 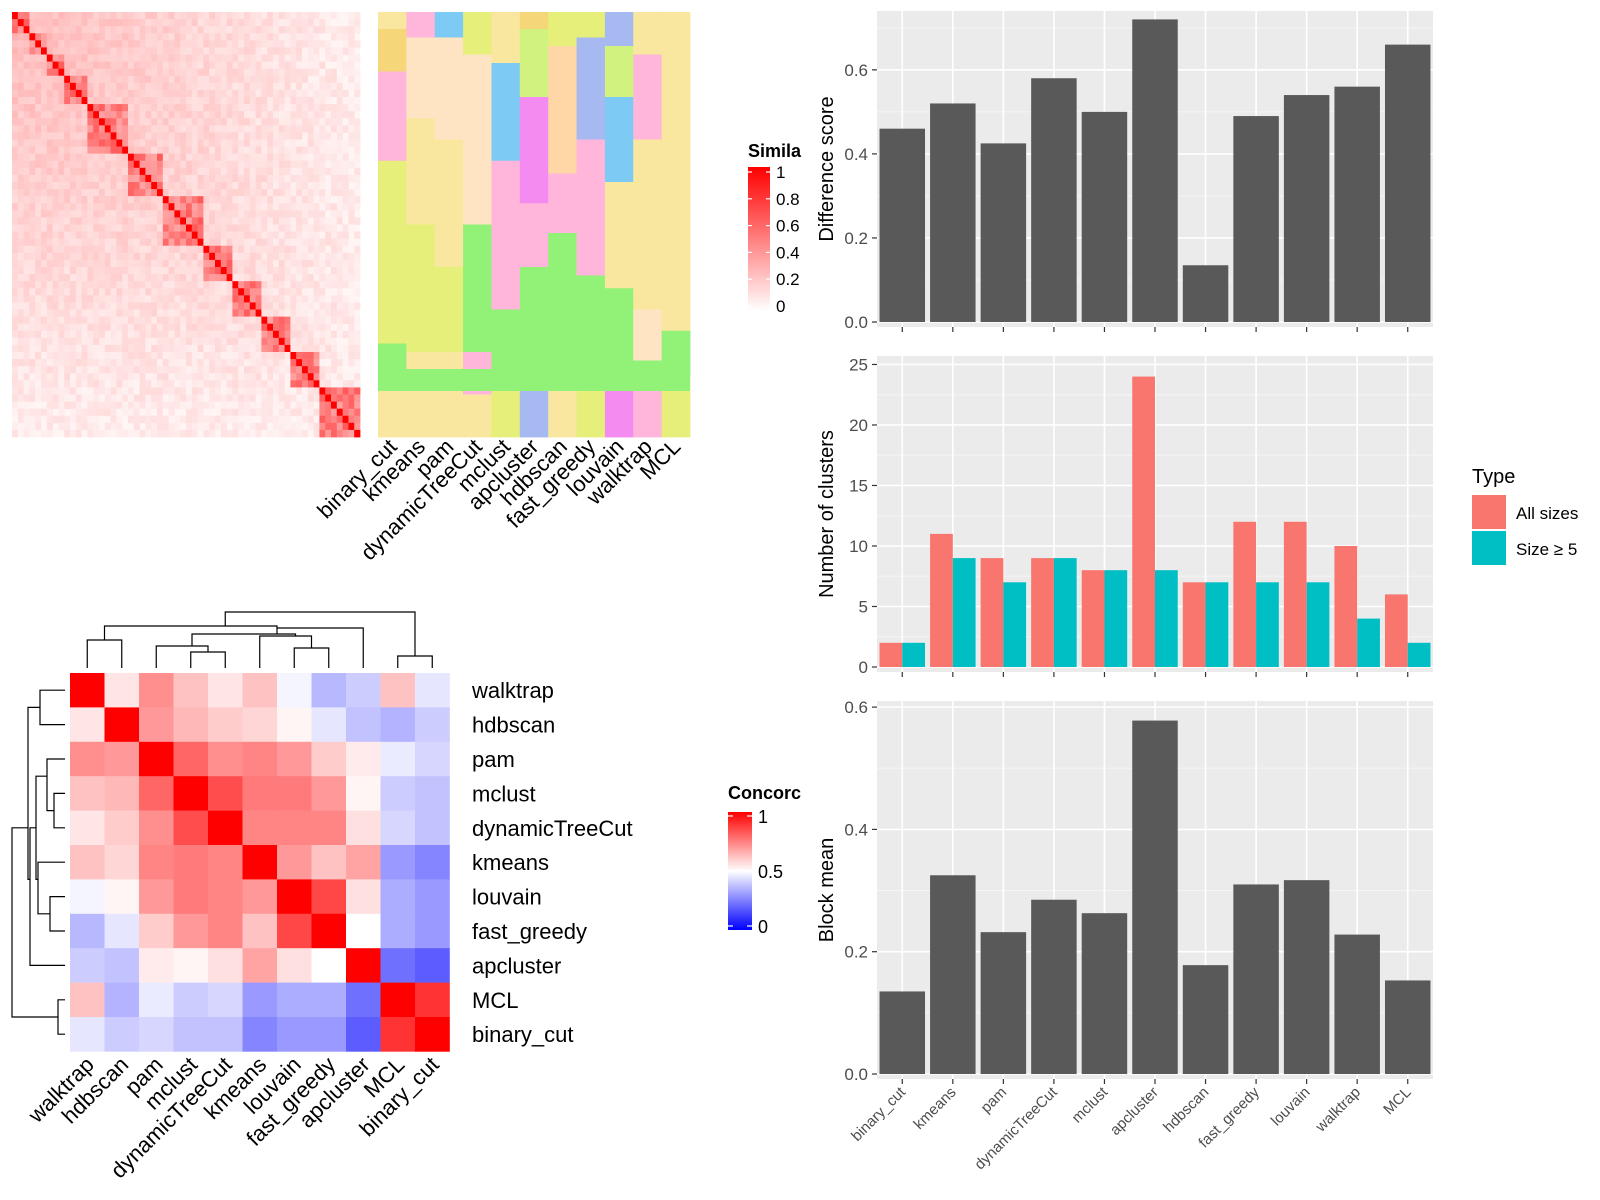 What do you see at coordinates (507, 897) in the screenshot?
I see `concordance-row-label: louvain` at bounding box center [507, 897].